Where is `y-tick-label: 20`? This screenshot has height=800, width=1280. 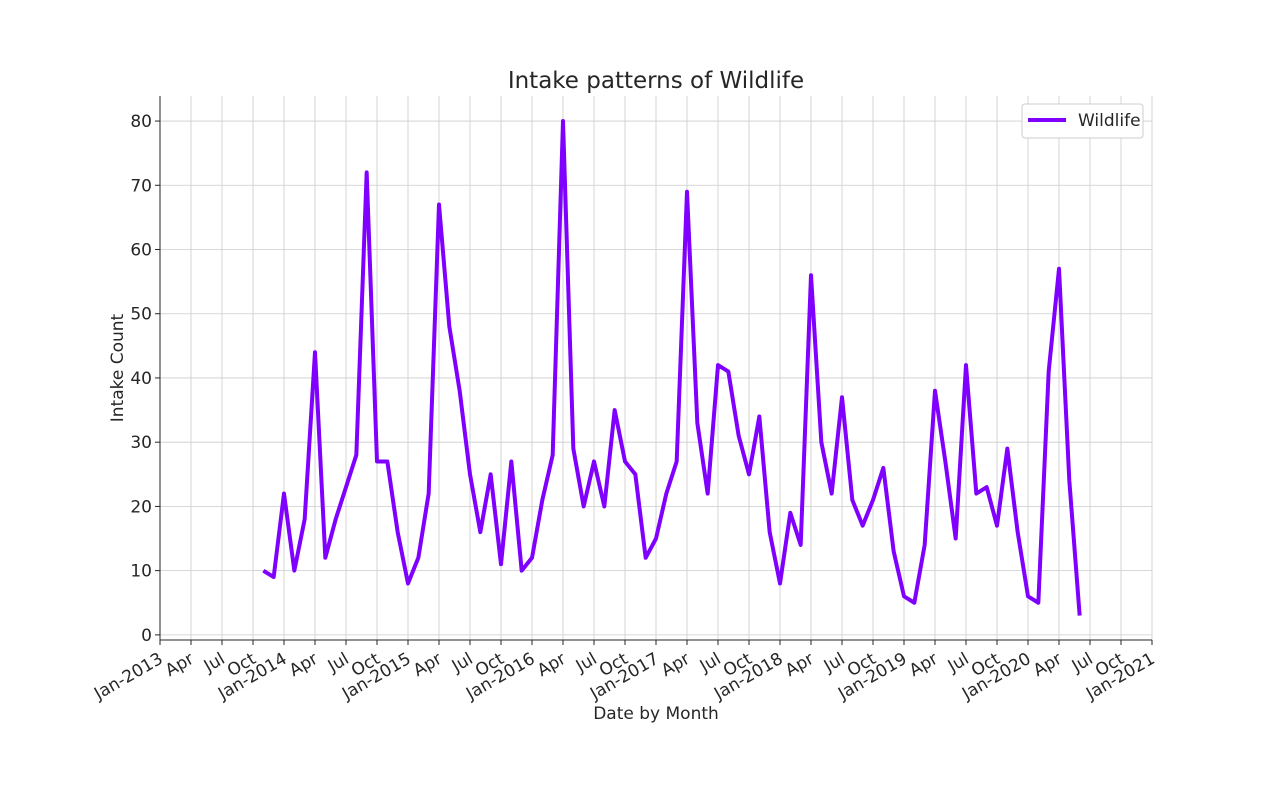
y-tick-label: 20 is located at coordinates (141, 507).